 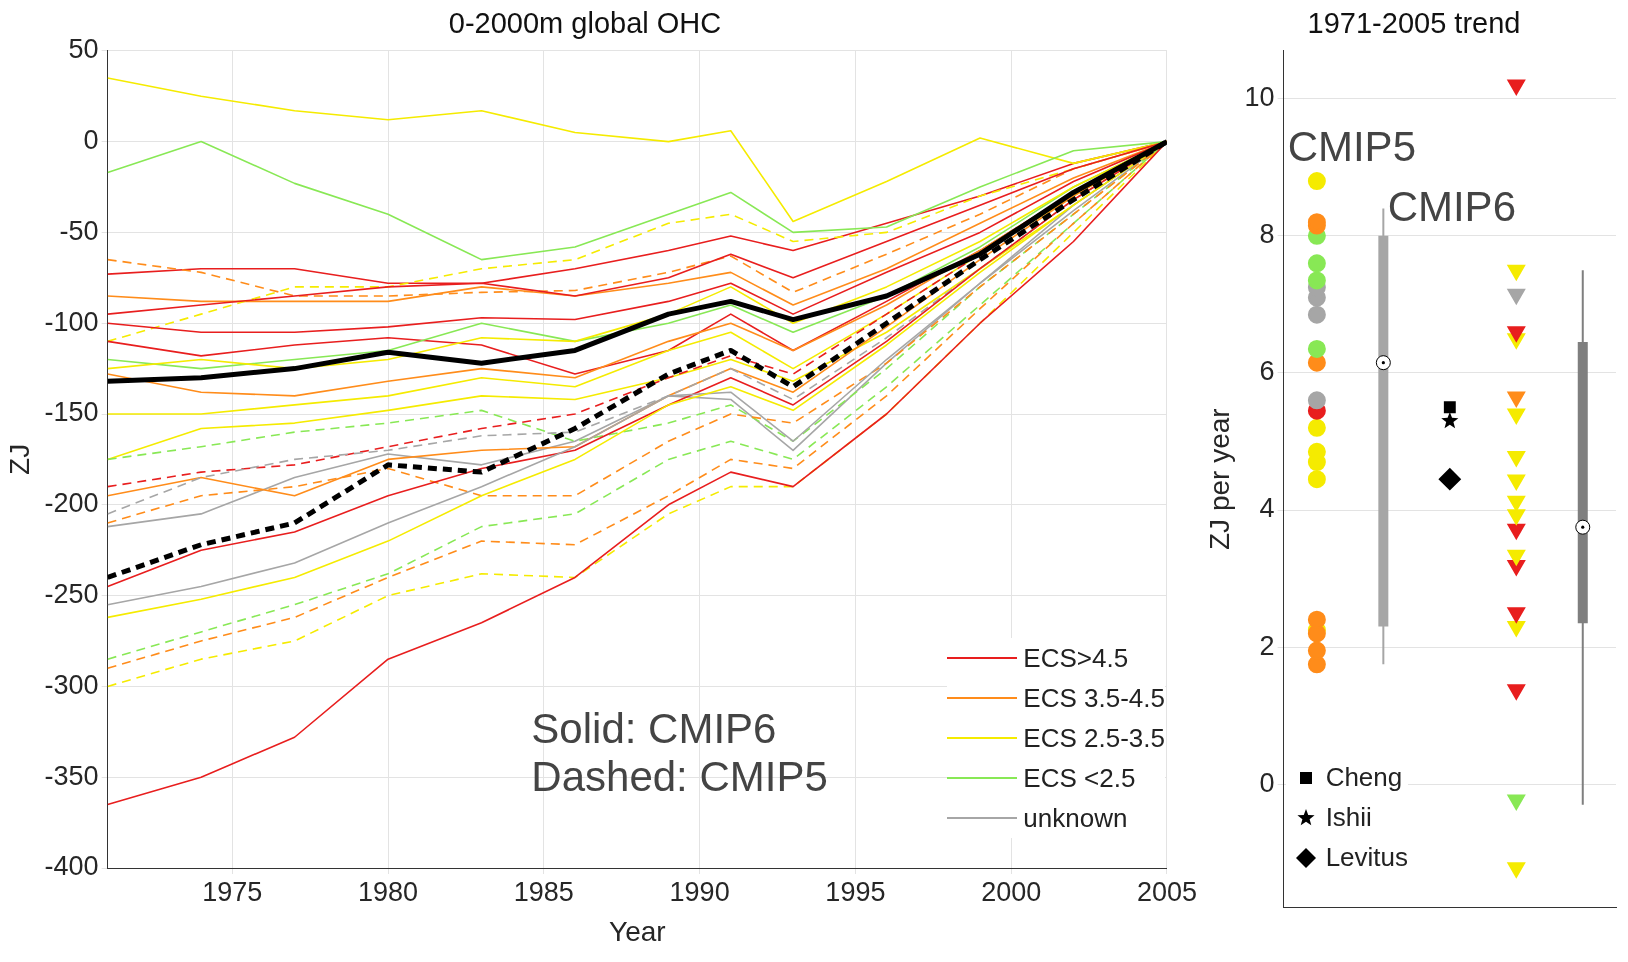 What do you see at coordinates (855, 891) in the screenshot?
I see `x-tick-label: 1995` at bounding box center [855, 891].